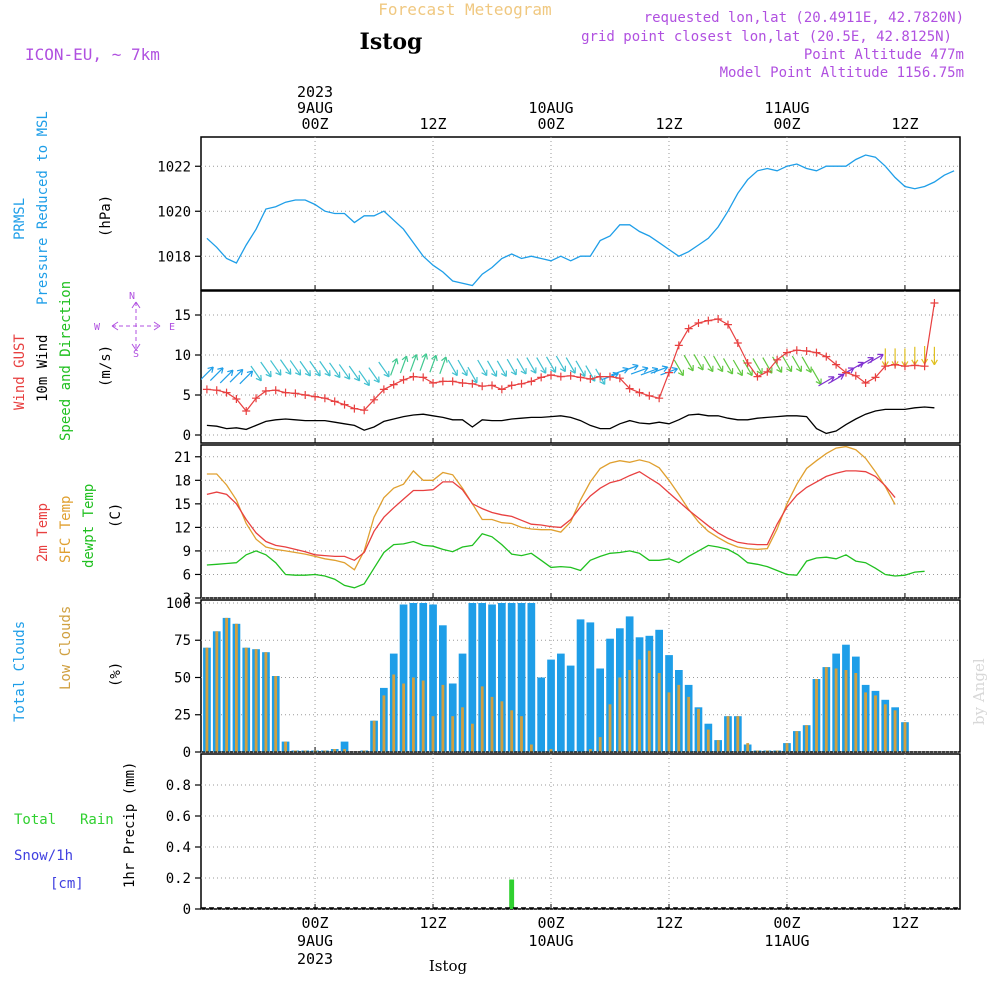  Describe the element at coordinates (89, 526) in the screenshot. I see `temp-dewpt-label: dewpt Temp` at that location.